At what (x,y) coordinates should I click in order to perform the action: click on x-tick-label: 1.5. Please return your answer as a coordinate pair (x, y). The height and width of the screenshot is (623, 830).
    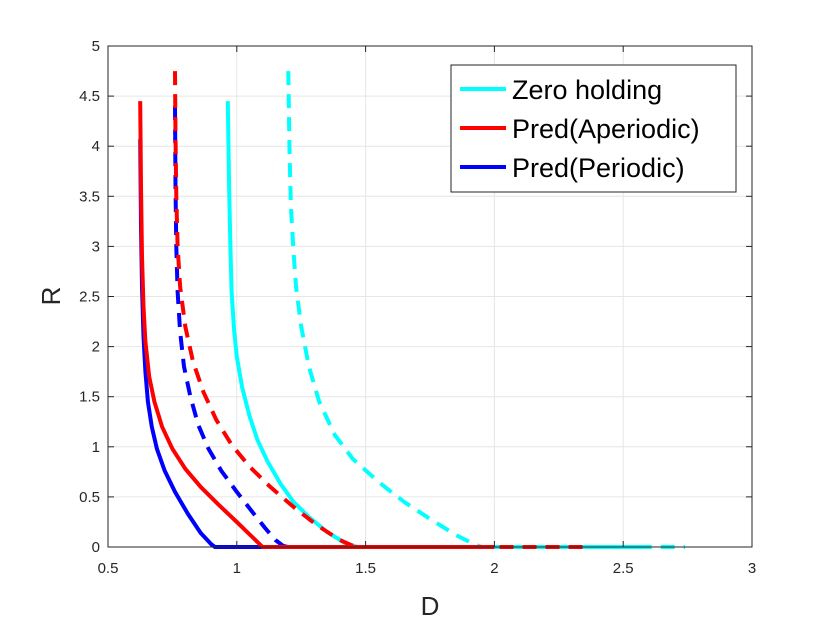
    Looking at the image, I should click on (365, 568).